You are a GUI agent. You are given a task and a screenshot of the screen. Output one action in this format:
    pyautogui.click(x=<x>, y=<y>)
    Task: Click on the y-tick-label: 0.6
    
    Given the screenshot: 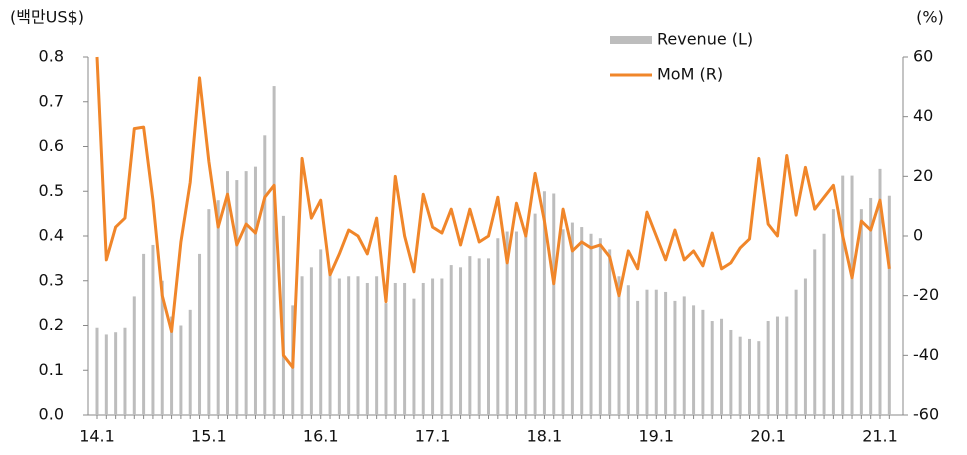 What is the action you would take?
    pyautogui.click(x=51, y=145)
    